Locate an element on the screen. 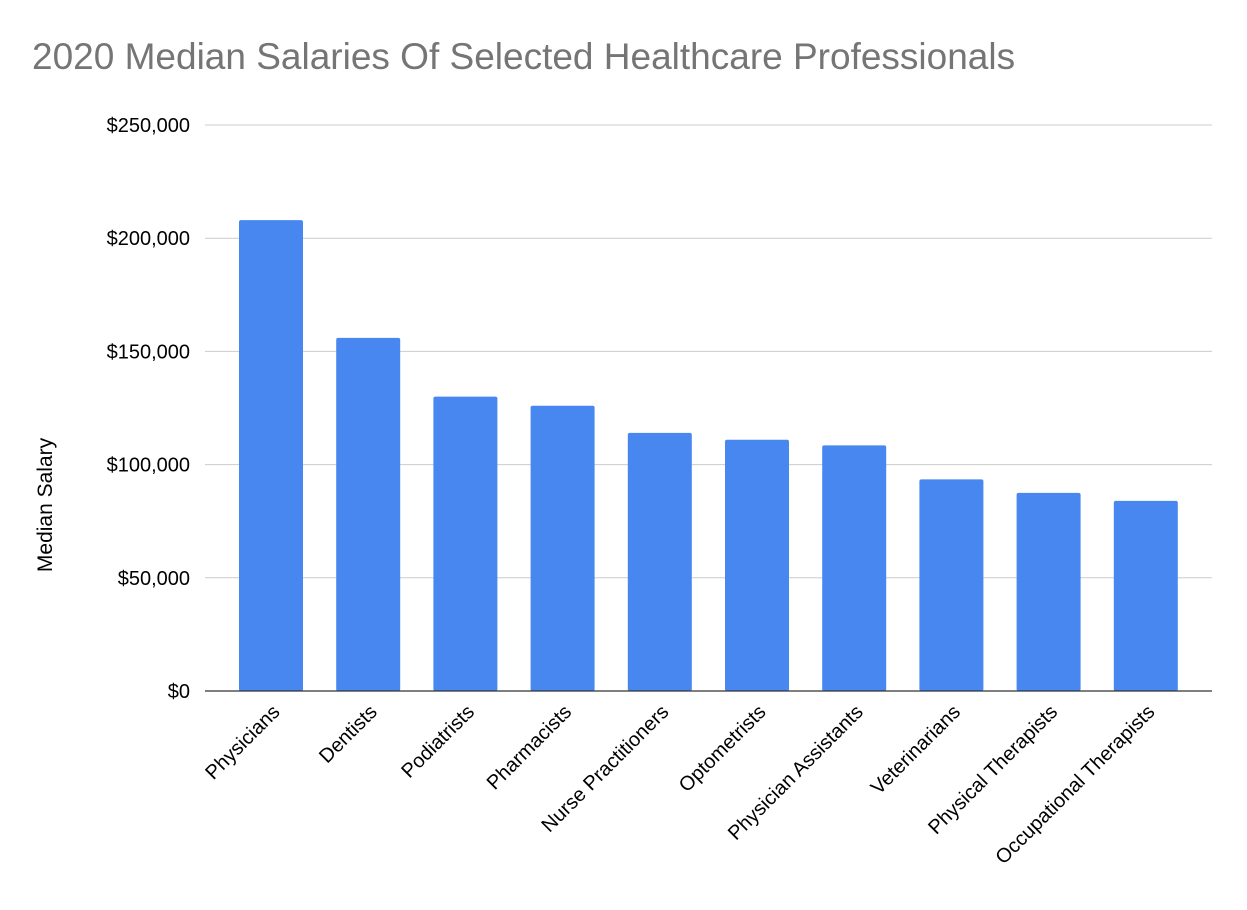 The width and height of the screenshot is (1247, 910). y-axis-label: Median Salary is located at coordinates (45, 504).